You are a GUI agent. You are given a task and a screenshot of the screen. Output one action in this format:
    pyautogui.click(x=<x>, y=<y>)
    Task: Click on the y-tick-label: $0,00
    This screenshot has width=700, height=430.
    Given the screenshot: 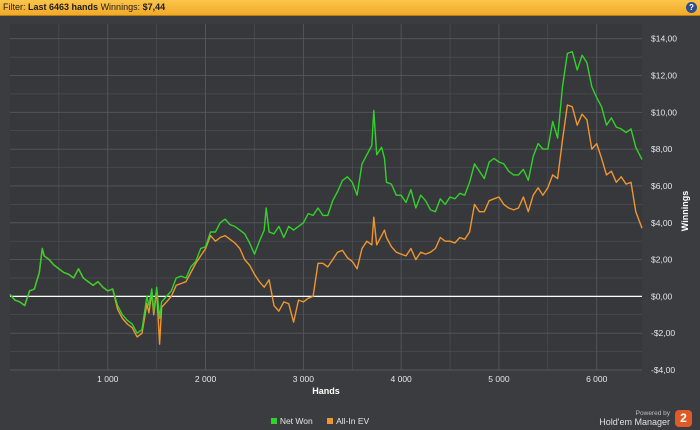 What is the action you would take?
    pyautogui.click(x=662, y=296)
    